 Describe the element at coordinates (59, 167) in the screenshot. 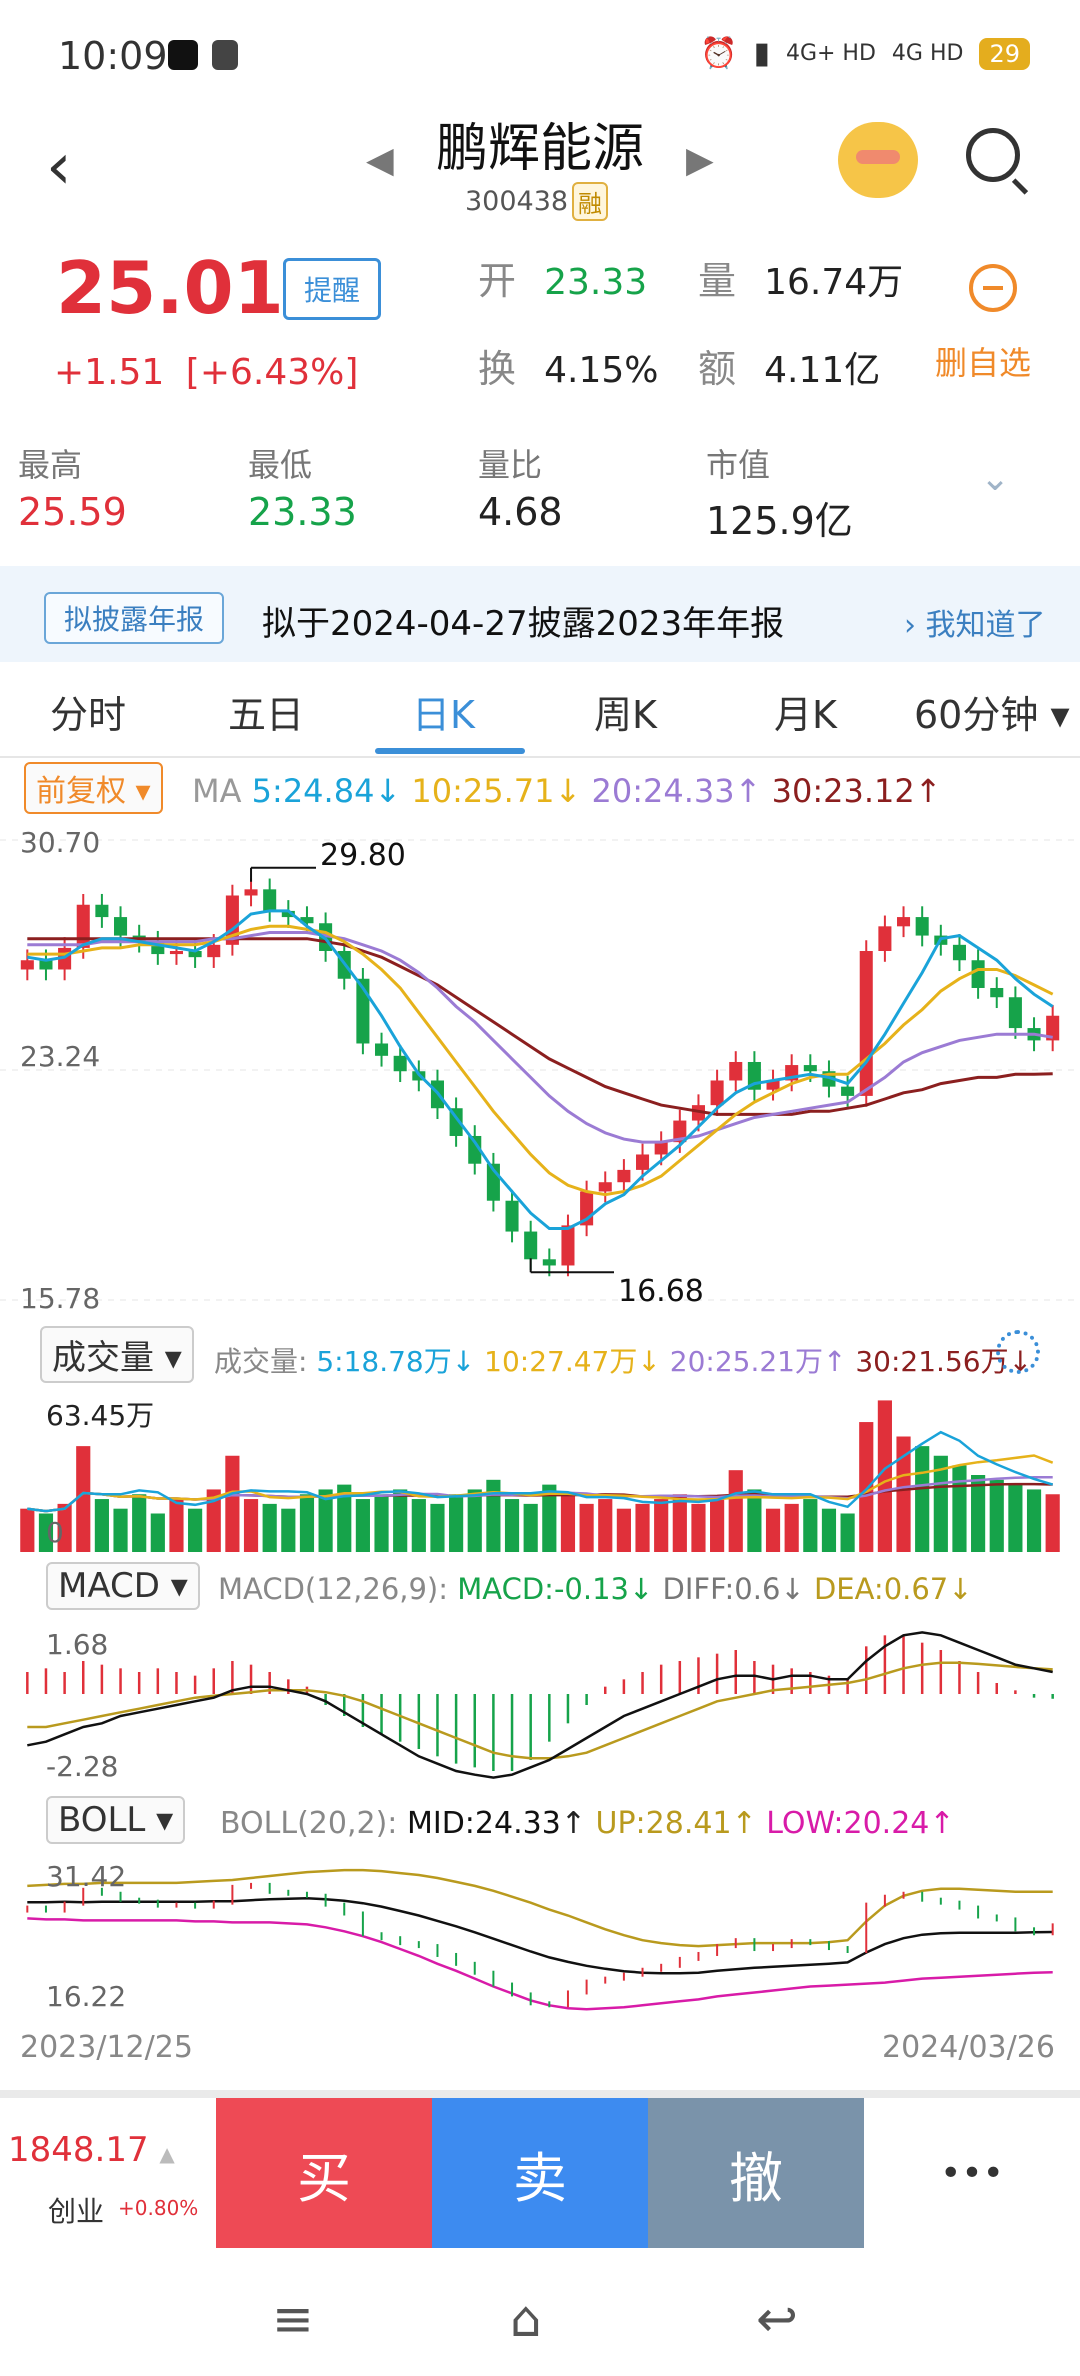

I see `back-icon: ‹` at that location.